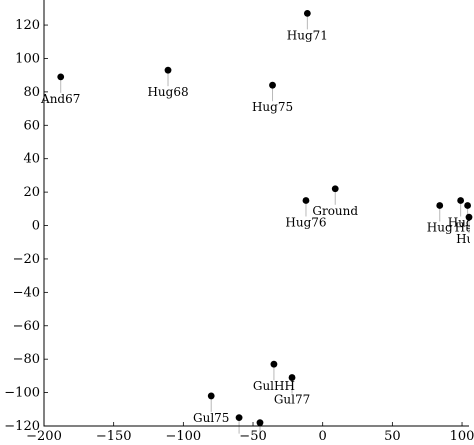 This screenshot has height=445, width=474. What do you see at coordinates (252, 436) in the screenshot?
I see `x-tick-label: −50` at bounding box center [252, 436].